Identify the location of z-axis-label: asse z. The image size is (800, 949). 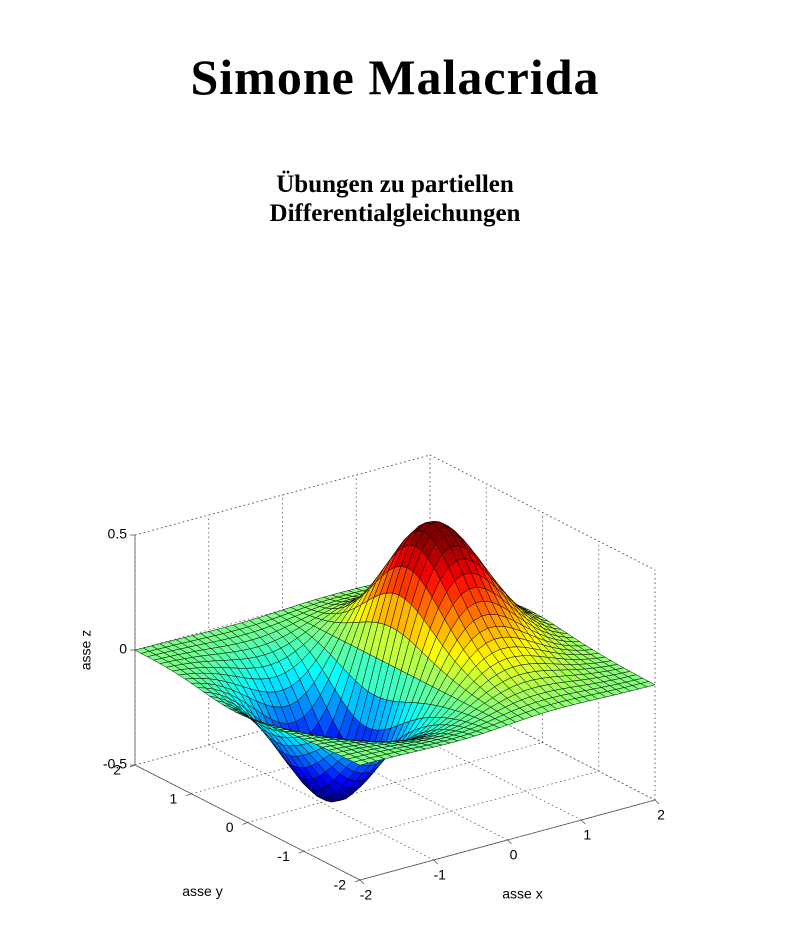
(86, 650).